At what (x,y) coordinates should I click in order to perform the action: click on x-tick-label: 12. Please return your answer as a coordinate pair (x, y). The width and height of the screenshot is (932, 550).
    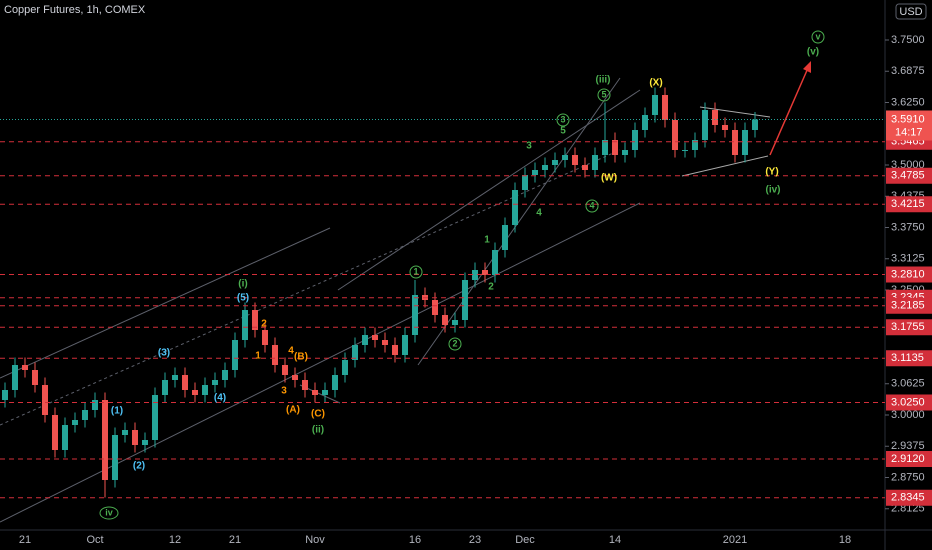
    Looking at the image, I should click on (175, 540).